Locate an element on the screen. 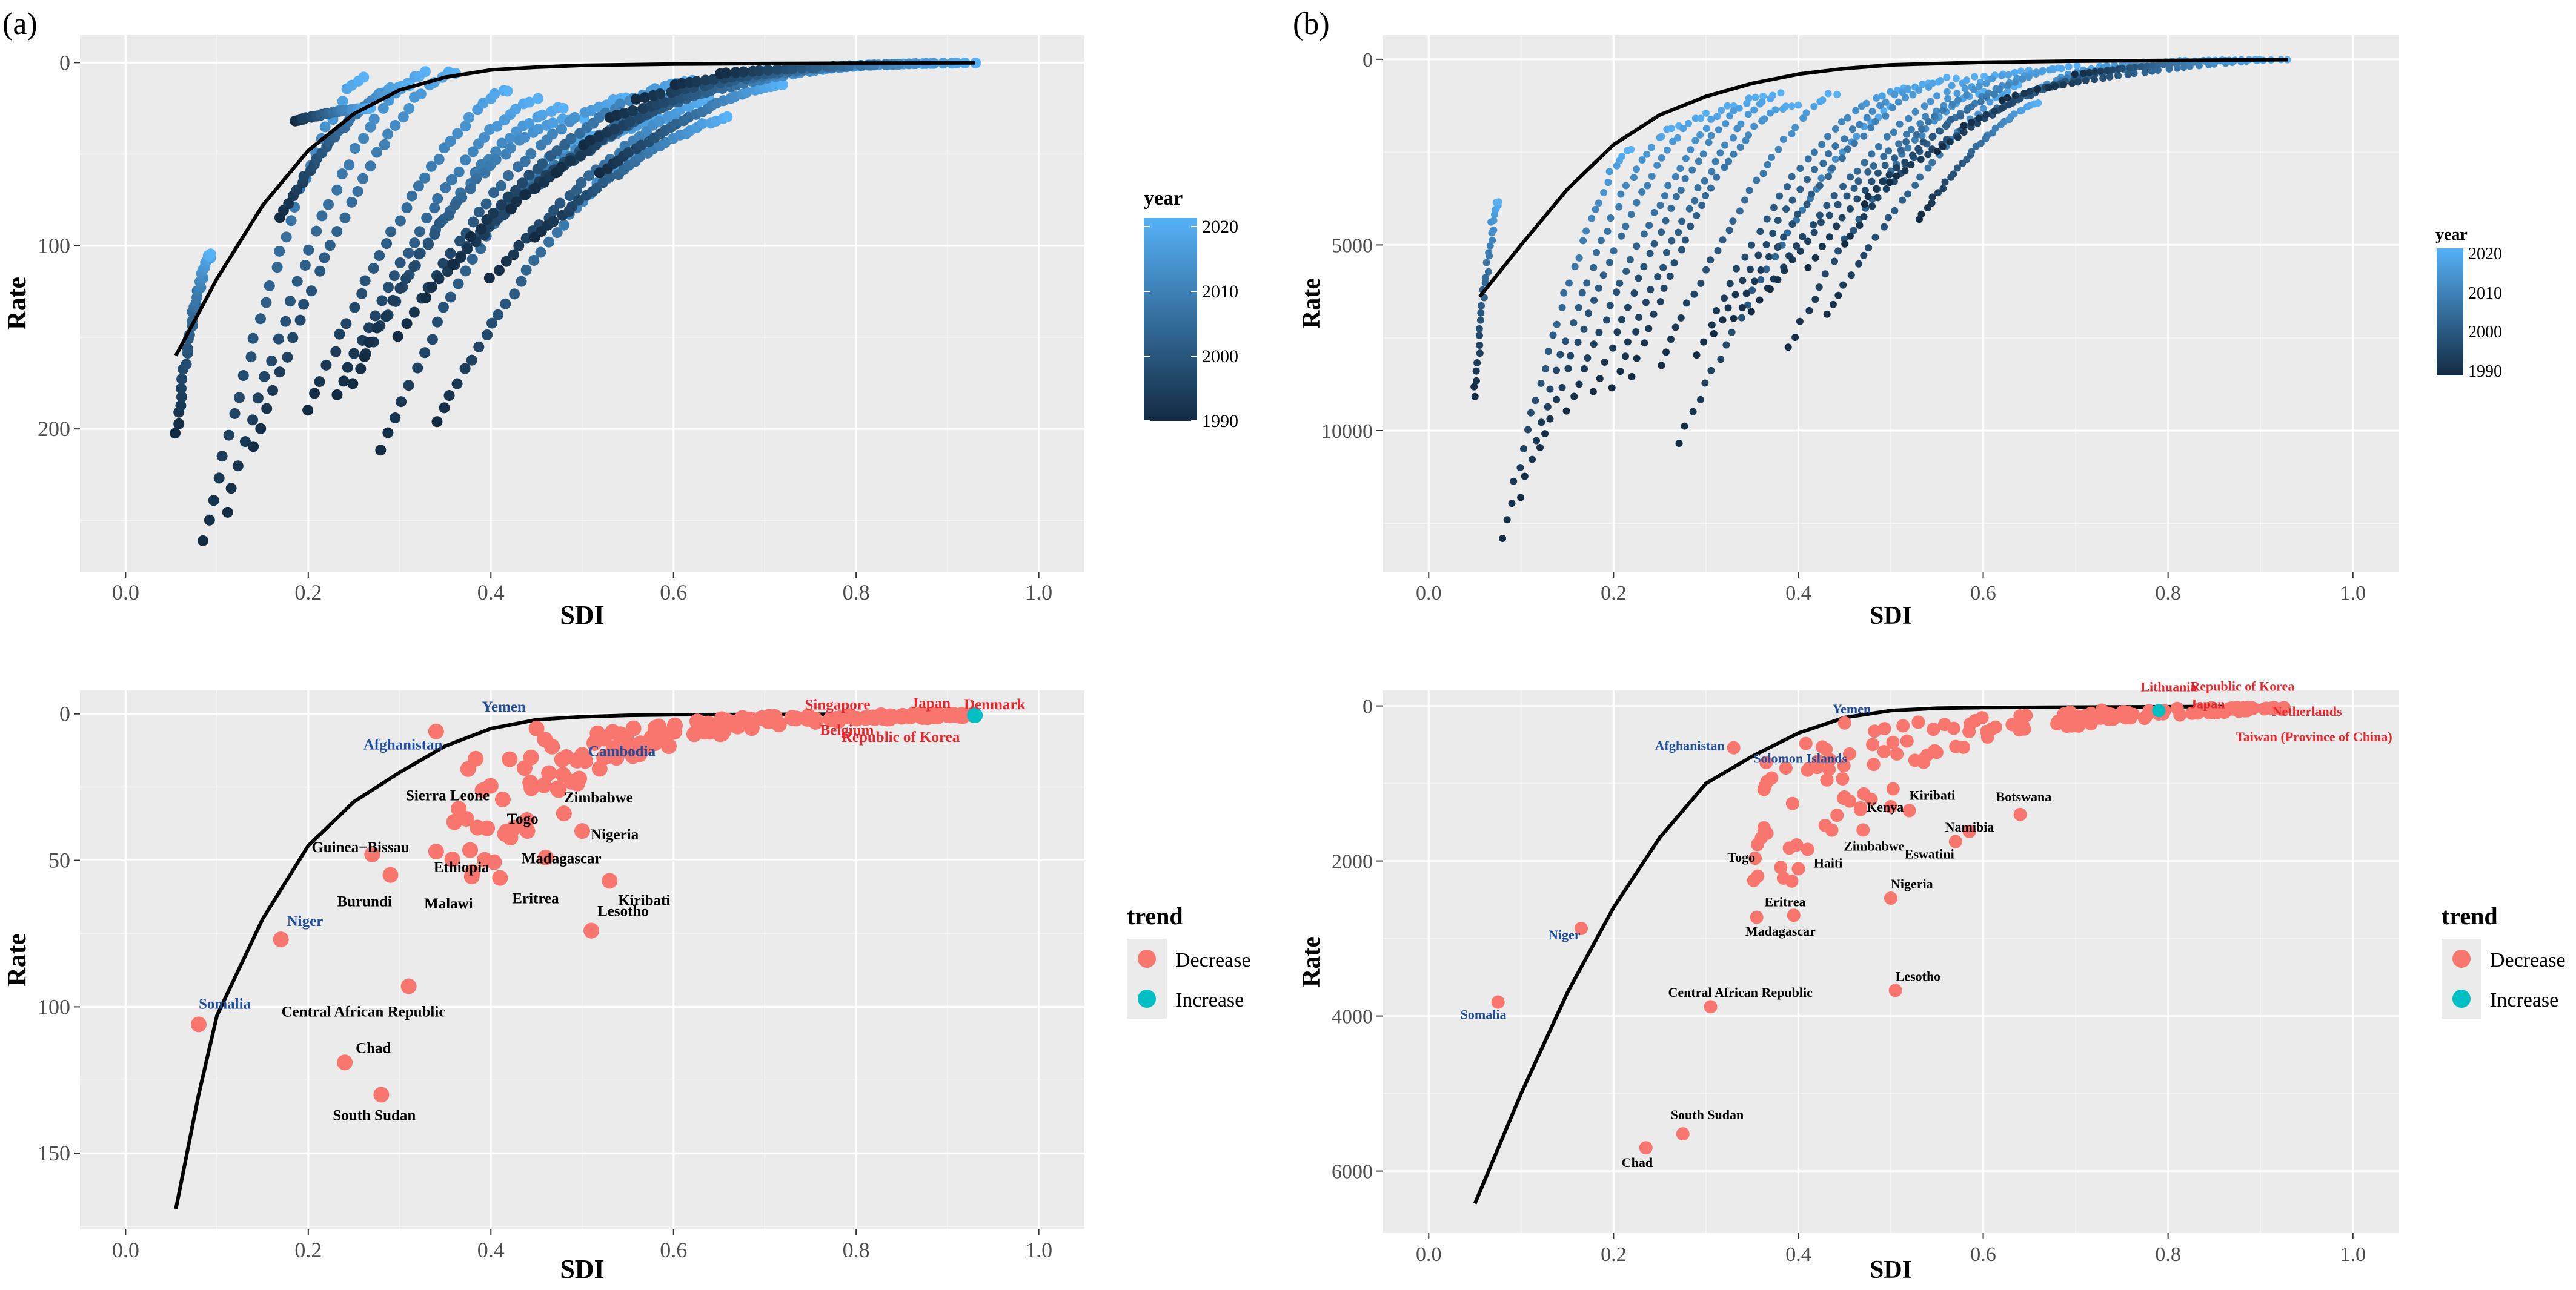  legend-label-increase-a: Increase is located at coordinates (1209, 1000).